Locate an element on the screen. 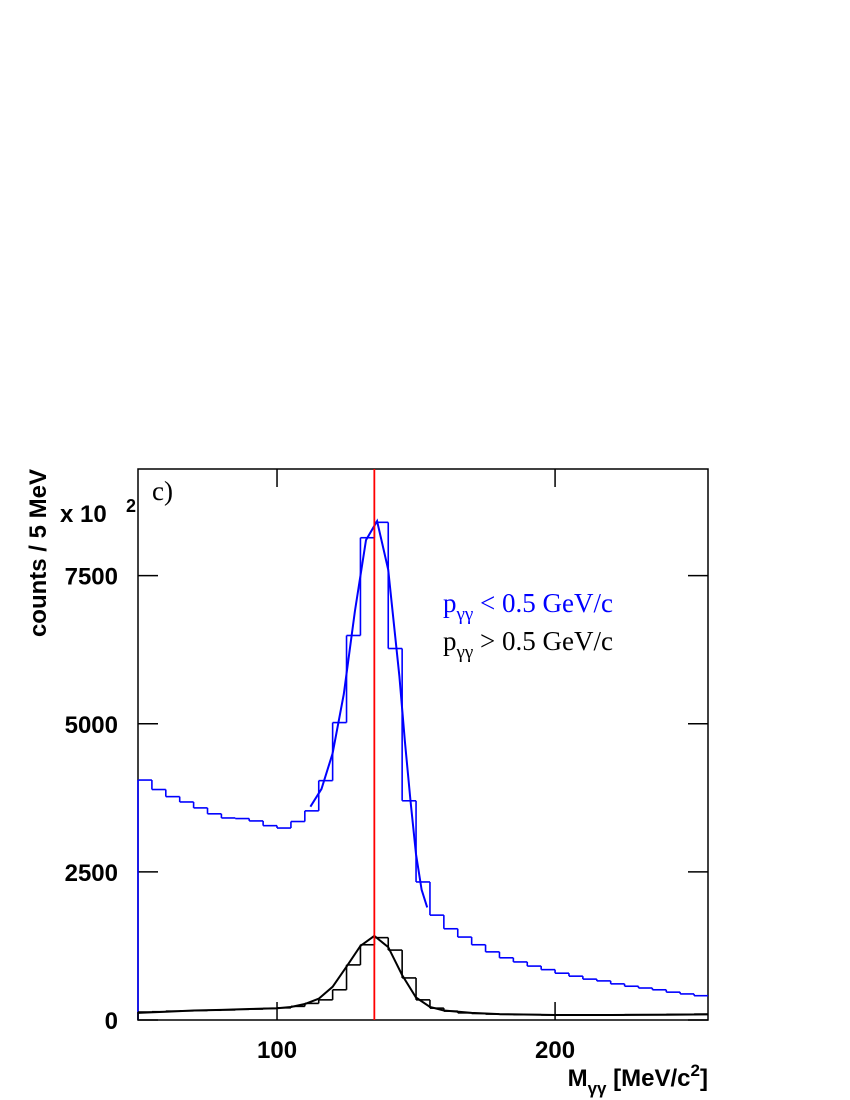  x-axis-label: Mγγ [MeV/c2] is located at coordinates (638, 1079).